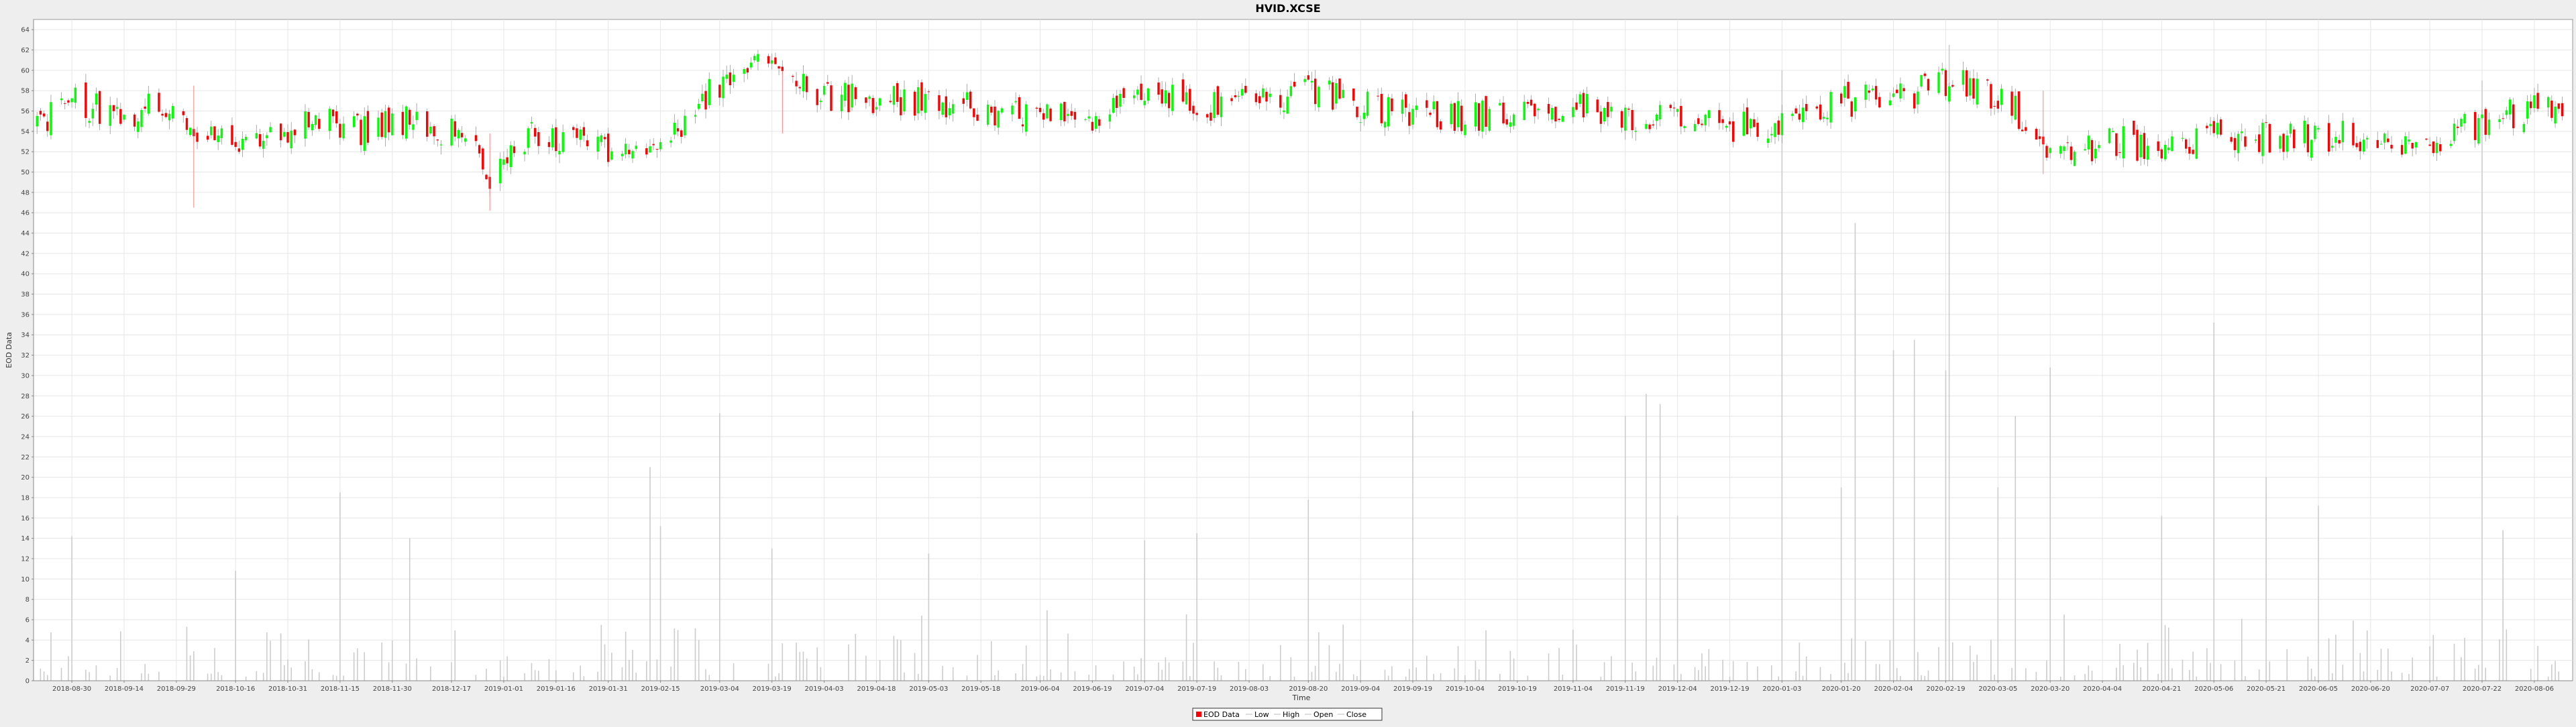 The width and height of the screenshot is (2576, 727). Describe the element at coordinates (2213, 689) in the screenshot. I see `x-tick-label: 2020-05-06` at that location.